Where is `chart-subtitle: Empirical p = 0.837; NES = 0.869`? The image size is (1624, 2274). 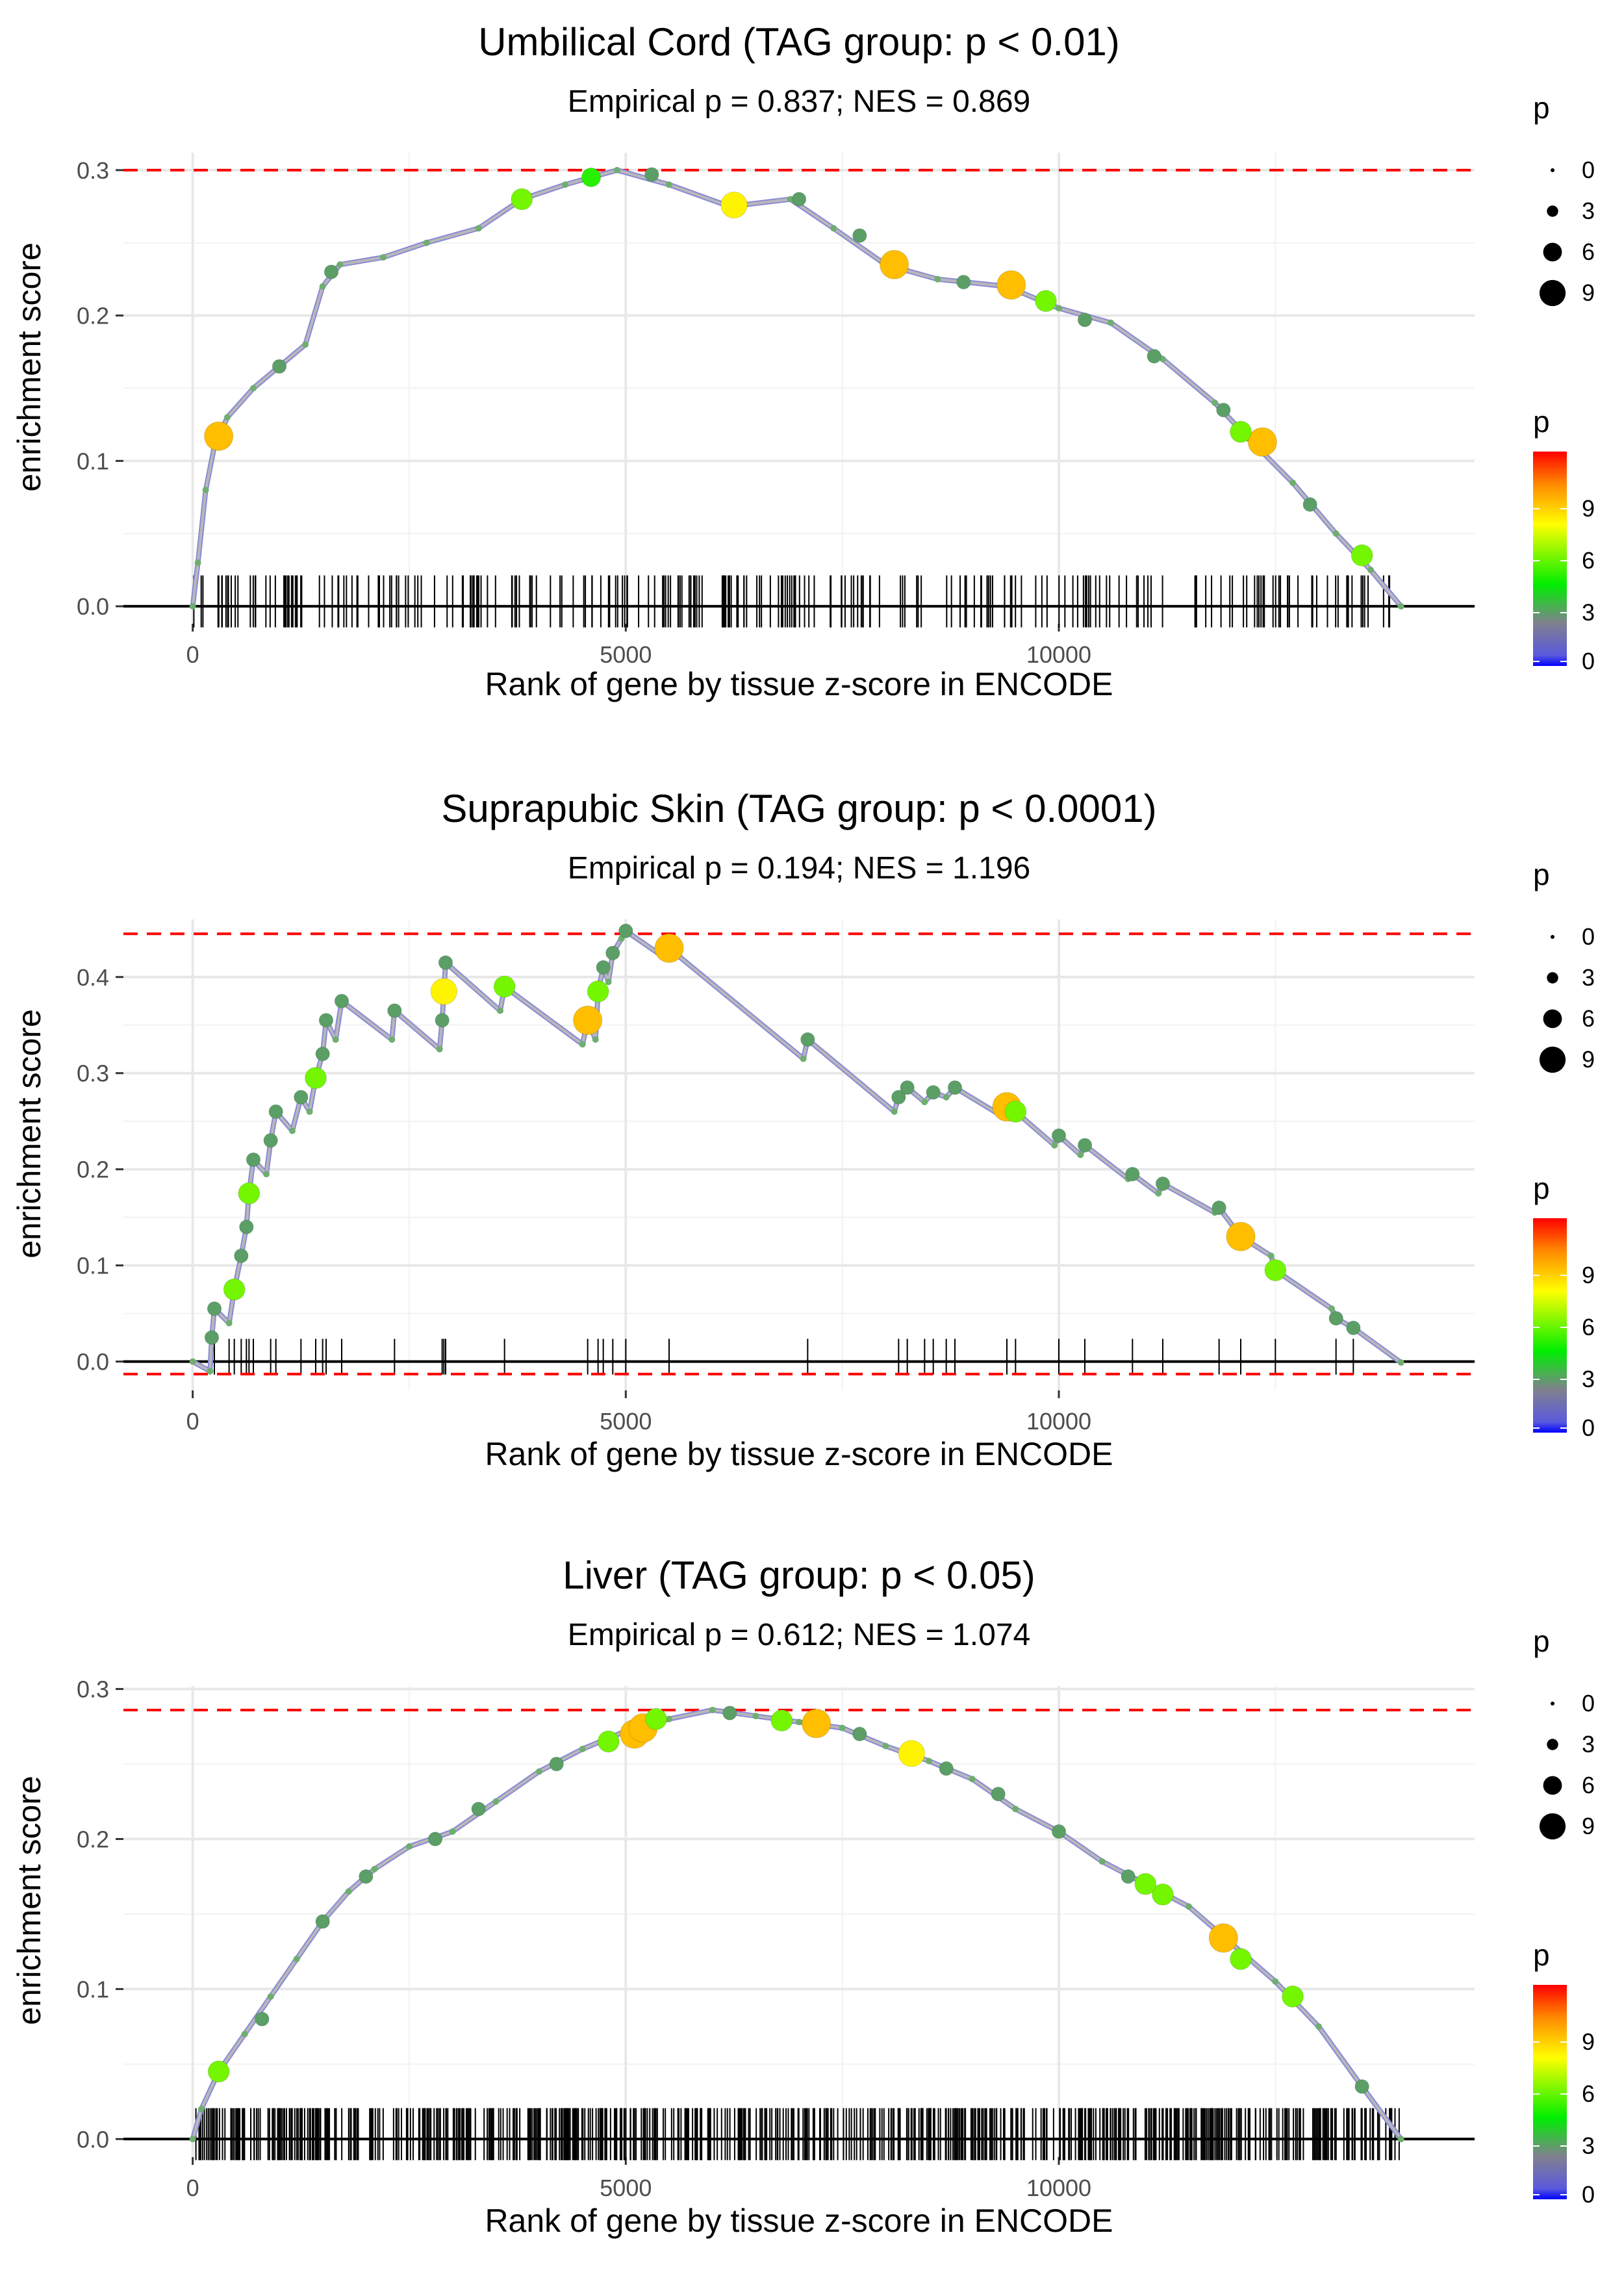 chart-subtitle: Empirical p = 0.837; NES = 0.869 is located at coordinates (799, 101).